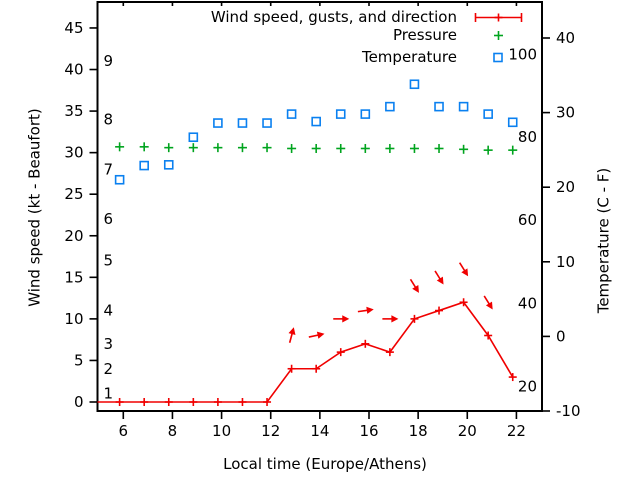  Describe the element at coordinates (221, 431) in the screenshot. I see `x-tick-label: 10` at that location.